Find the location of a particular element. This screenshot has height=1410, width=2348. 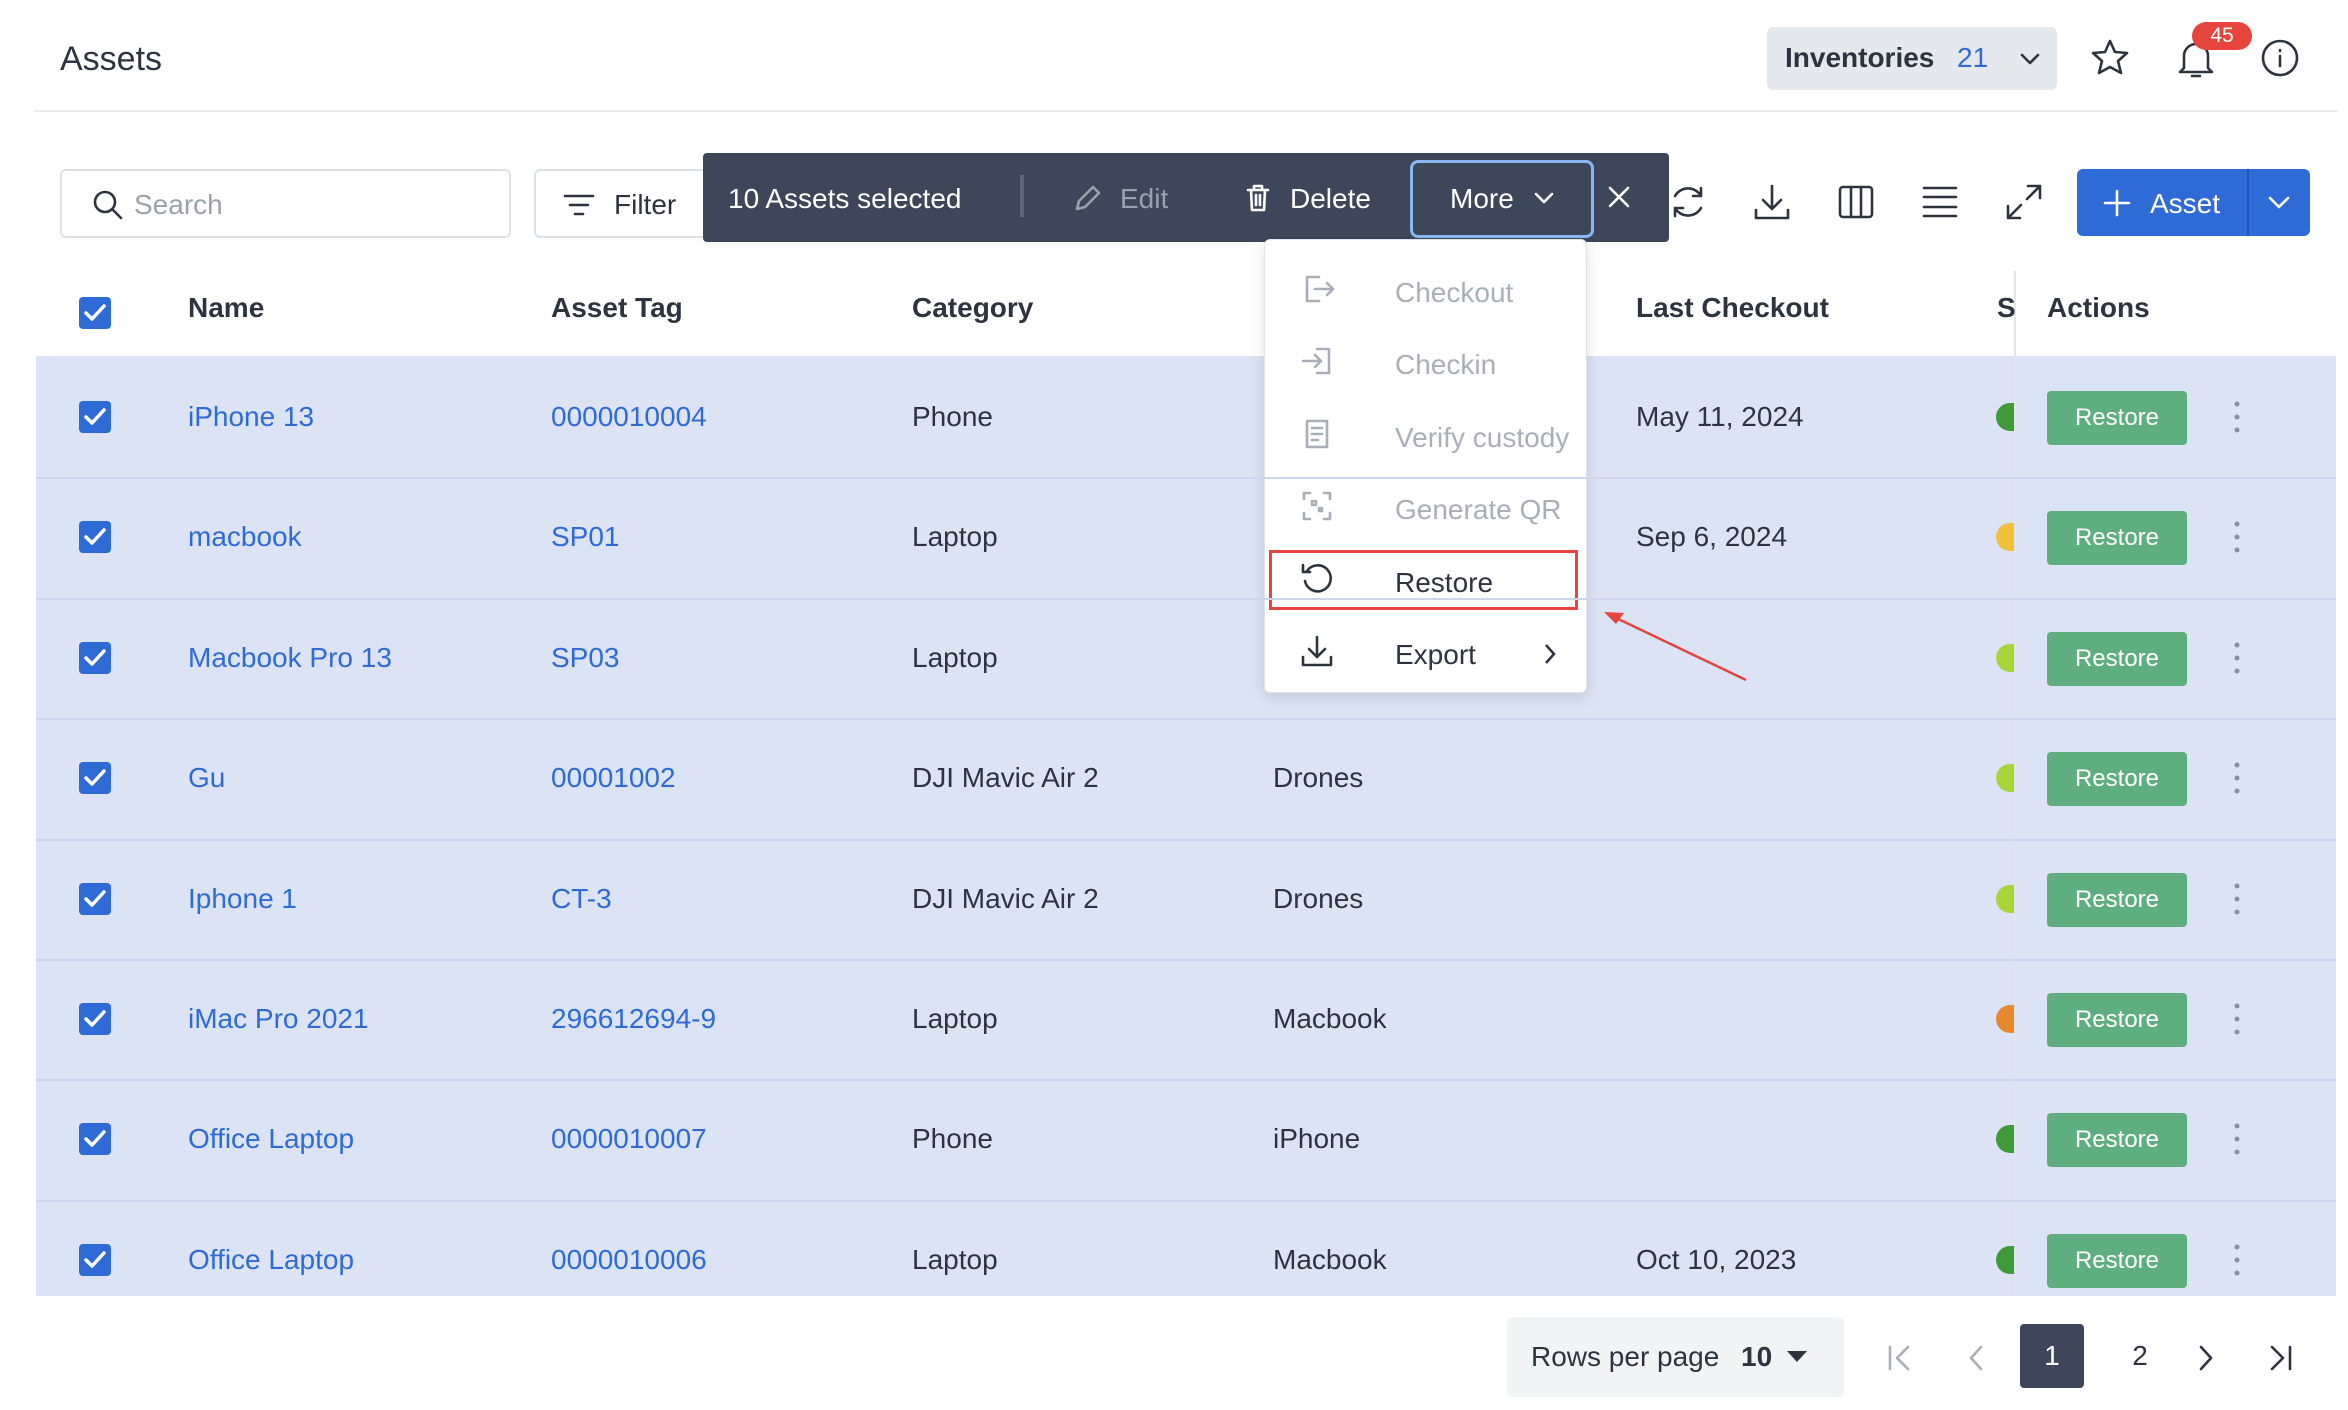

delete-button: Delete is located at coordinates (1330, 198).